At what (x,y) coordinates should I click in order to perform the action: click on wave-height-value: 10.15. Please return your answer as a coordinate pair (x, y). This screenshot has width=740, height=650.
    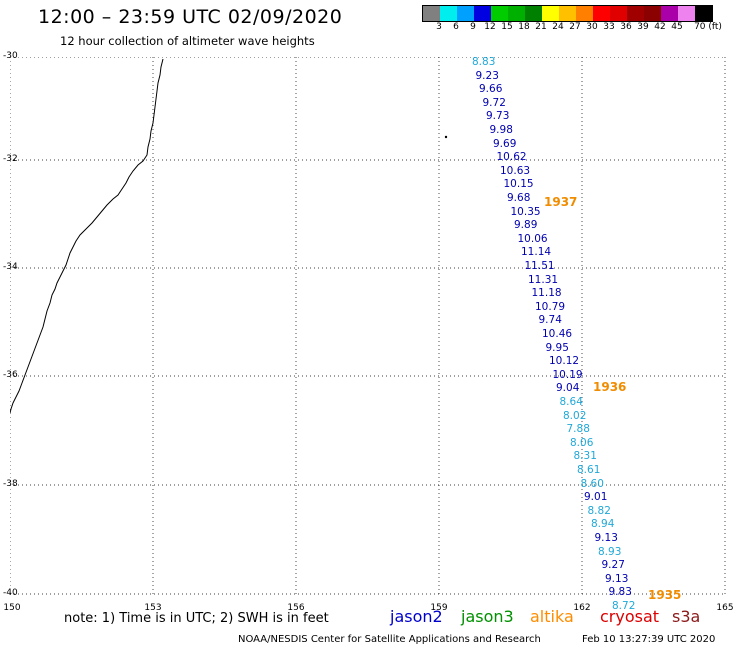
    Looking at the image, I should click on (518, 184).